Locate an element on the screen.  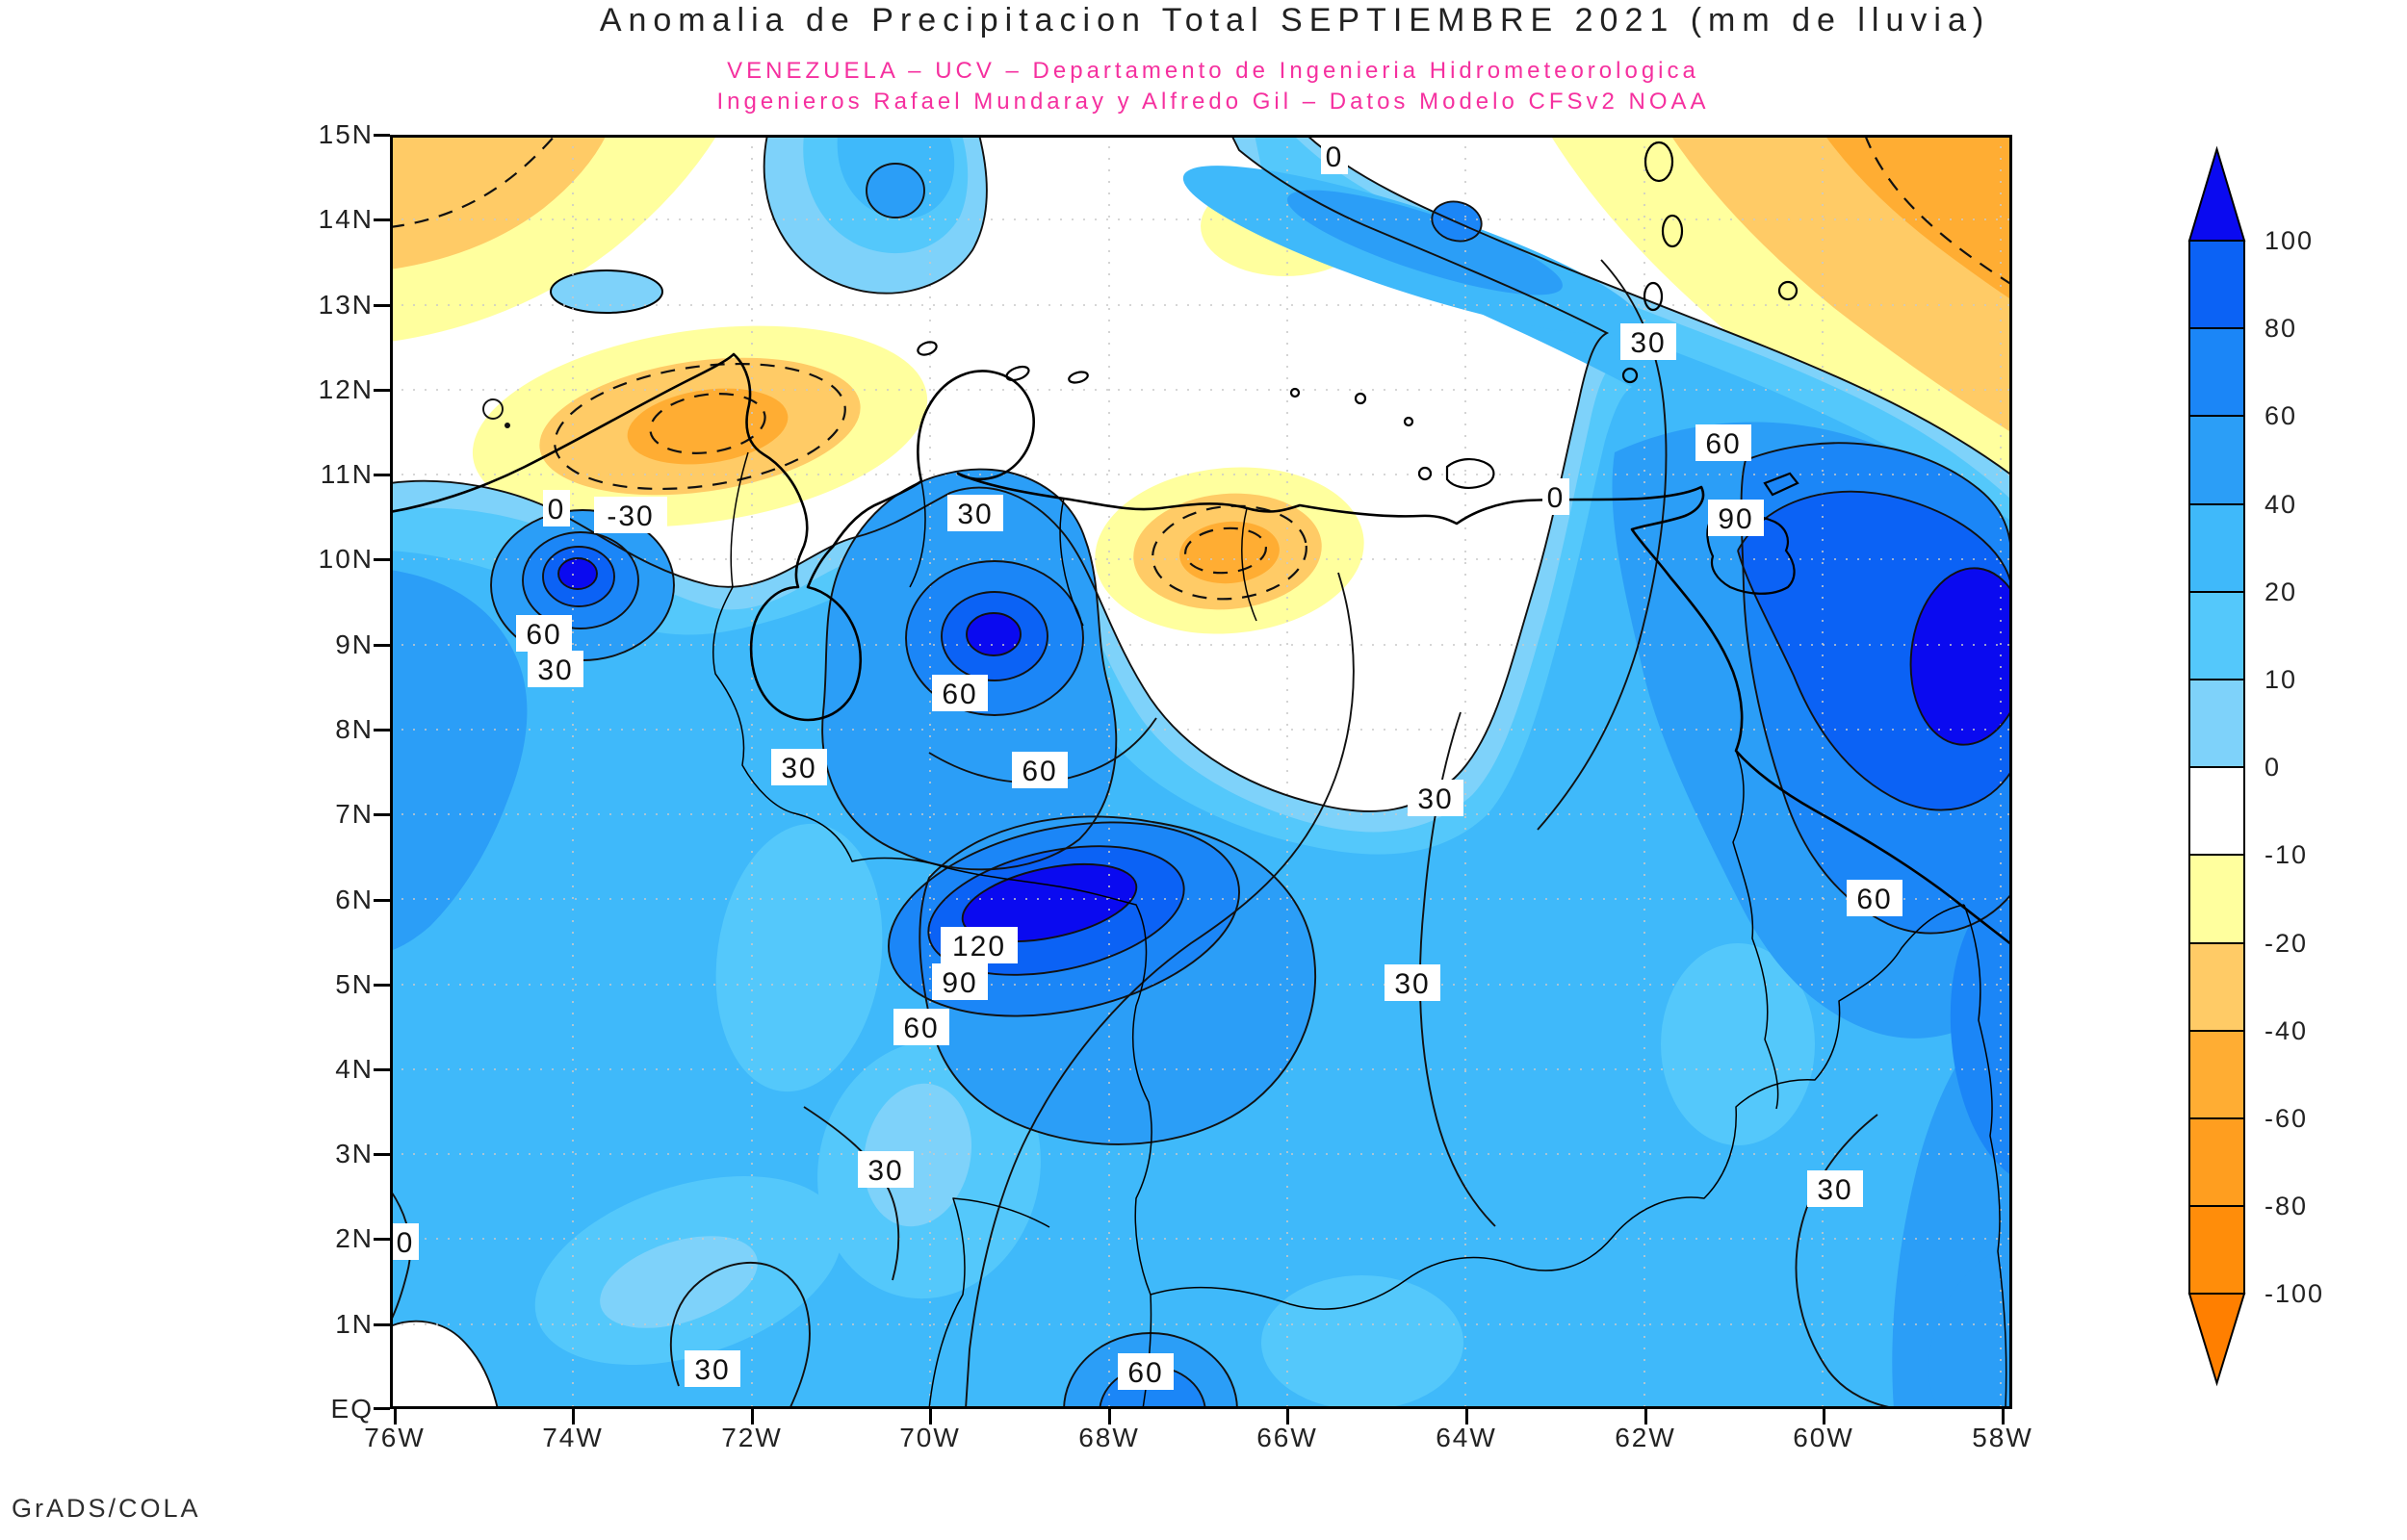
lat-axis-label: 9N is located at coordinates (354, 644).